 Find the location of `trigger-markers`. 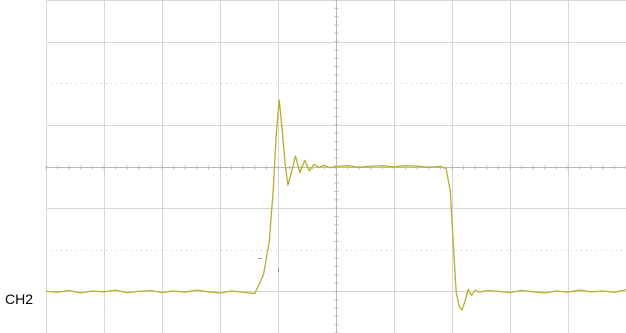

trigger-markers is located at coordinates (268, 265).